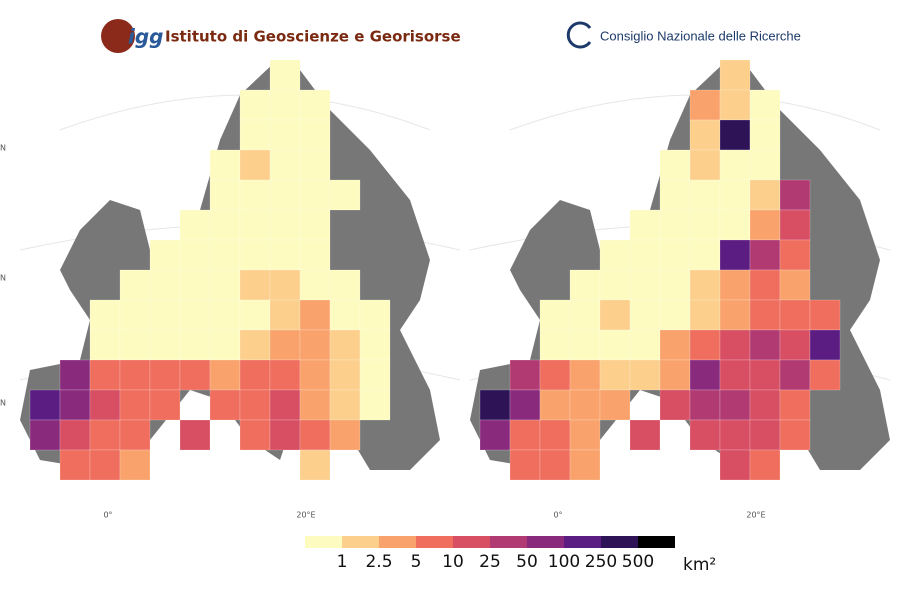  What do you see at coordinates (755, 515) in the screenshot?
I see `x-axis-label: 20°E` at bounding box center [755, 515].